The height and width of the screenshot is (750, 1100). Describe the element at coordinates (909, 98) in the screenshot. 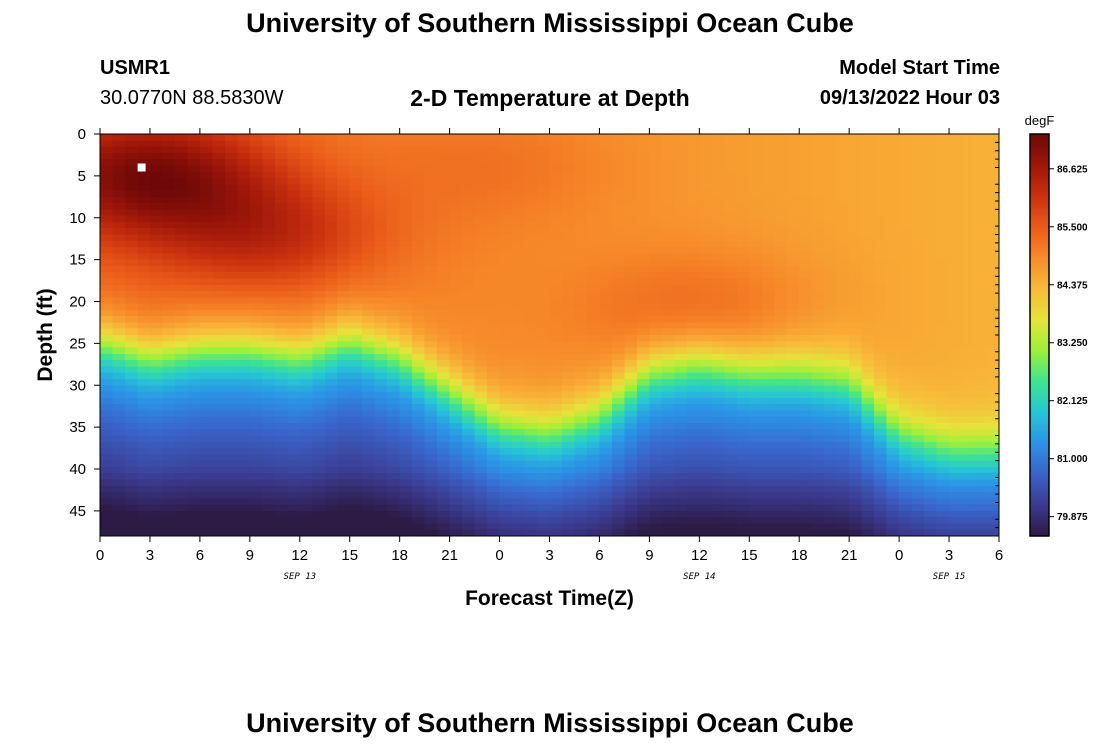

I see `model-start-value: 09/13/2022 Hour 03` at that location.